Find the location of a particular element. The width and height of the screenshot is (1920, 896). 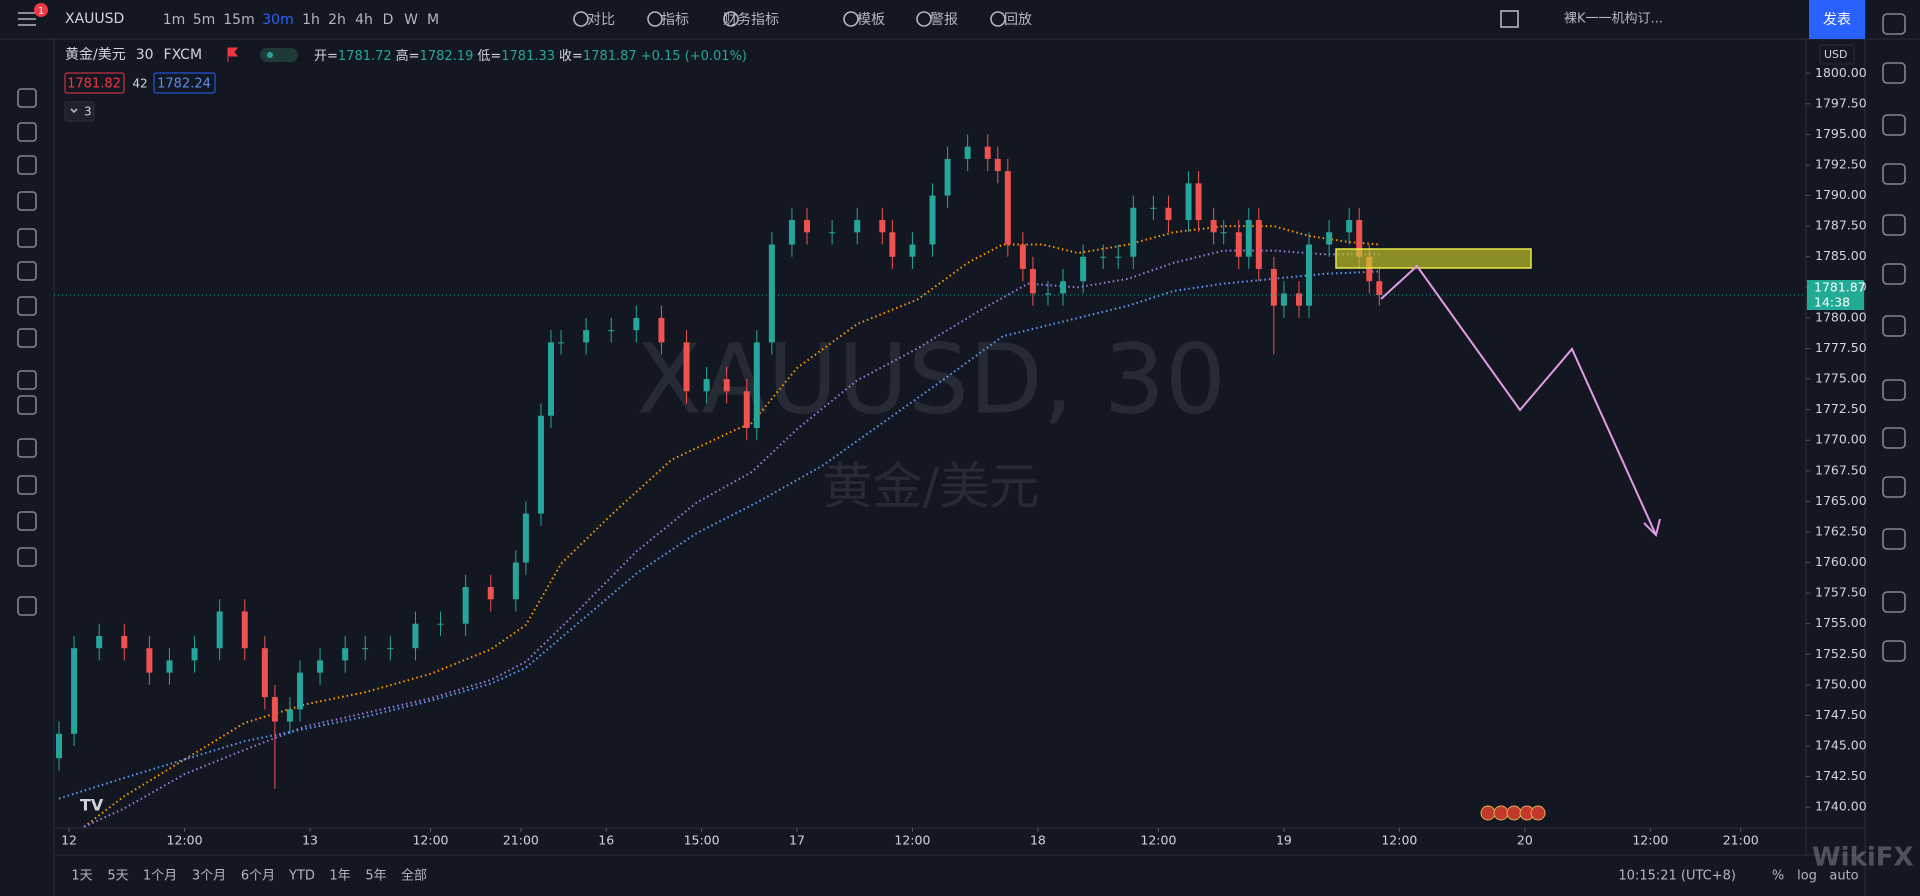

range-button: YTD is located at coordinates (301, 876).